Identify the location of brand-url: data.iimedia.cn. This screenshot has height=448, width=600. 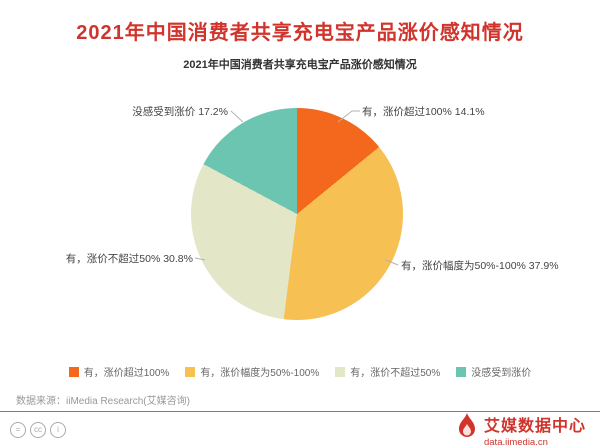
(515, 442).